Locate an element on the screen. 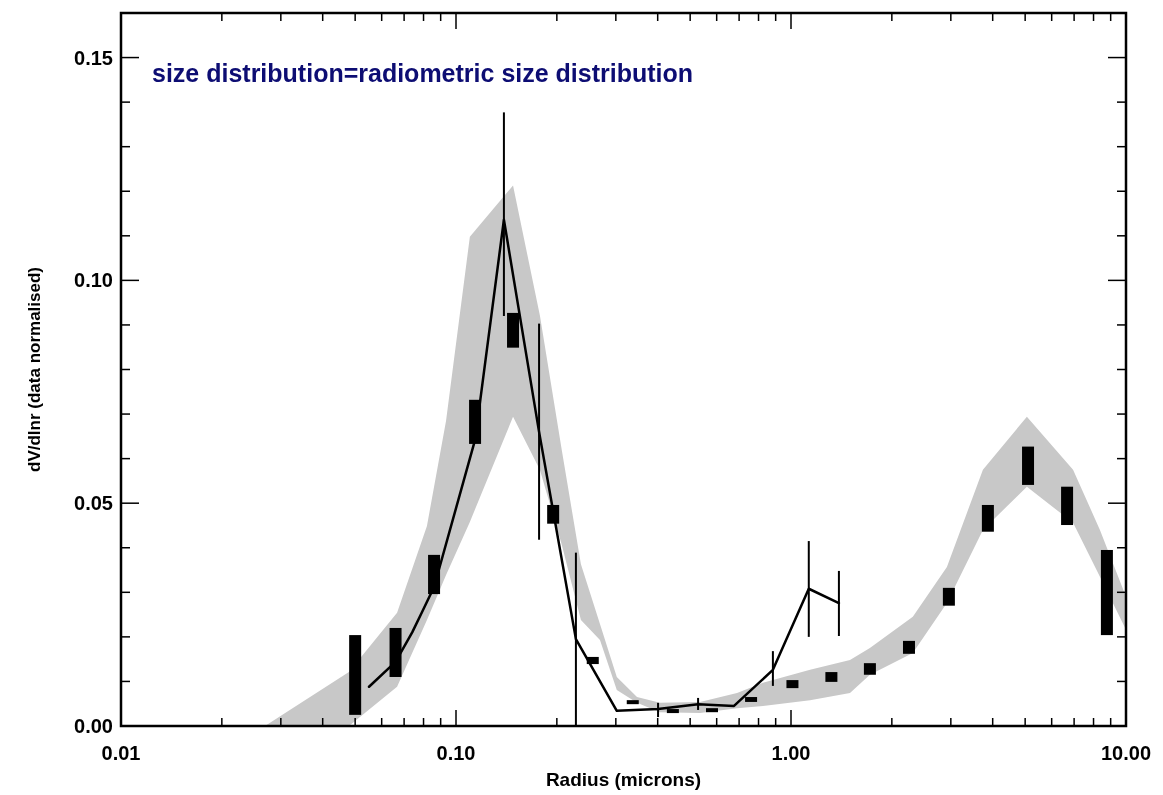 This screenshot has width=1163, height=795. y-tick-label: 0.05 is located at coordinates (93, 503).